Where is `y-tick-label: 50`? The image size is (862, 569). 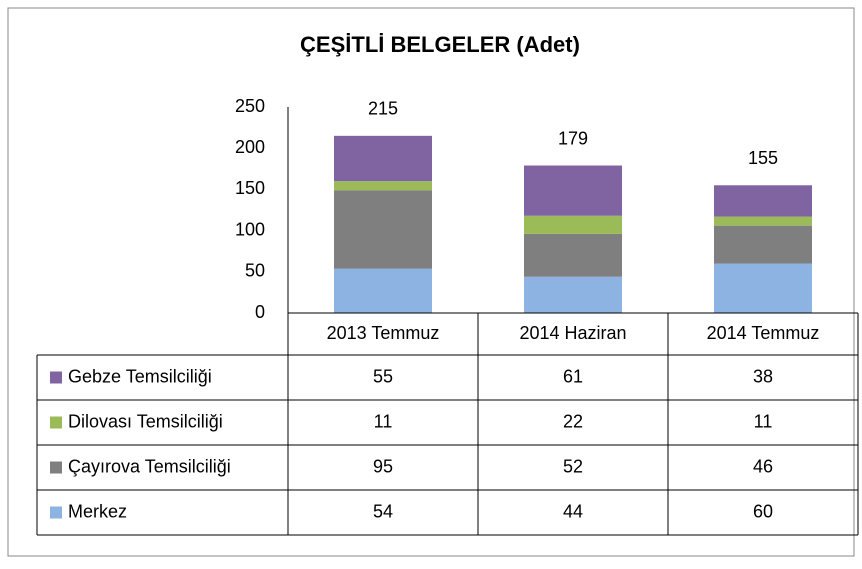
y-tick-label: 50 is located at coordinates (255, 271).